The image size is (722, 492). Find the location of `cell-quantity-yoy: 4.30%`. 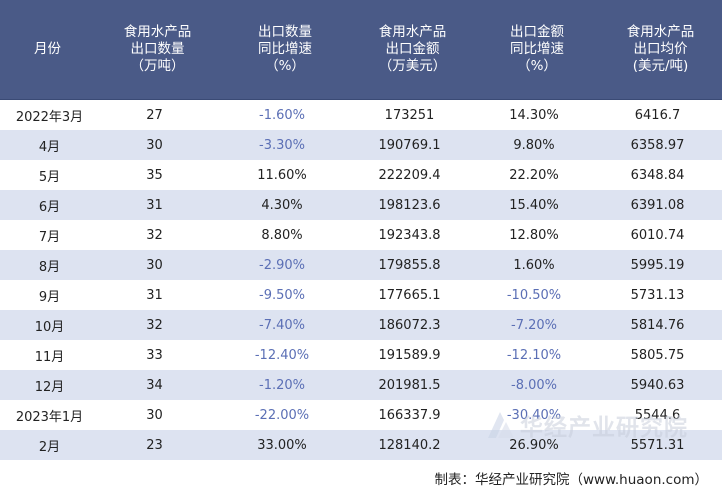

cell-quantity-yoy: 4.30% is located at coordinates (285, 205).